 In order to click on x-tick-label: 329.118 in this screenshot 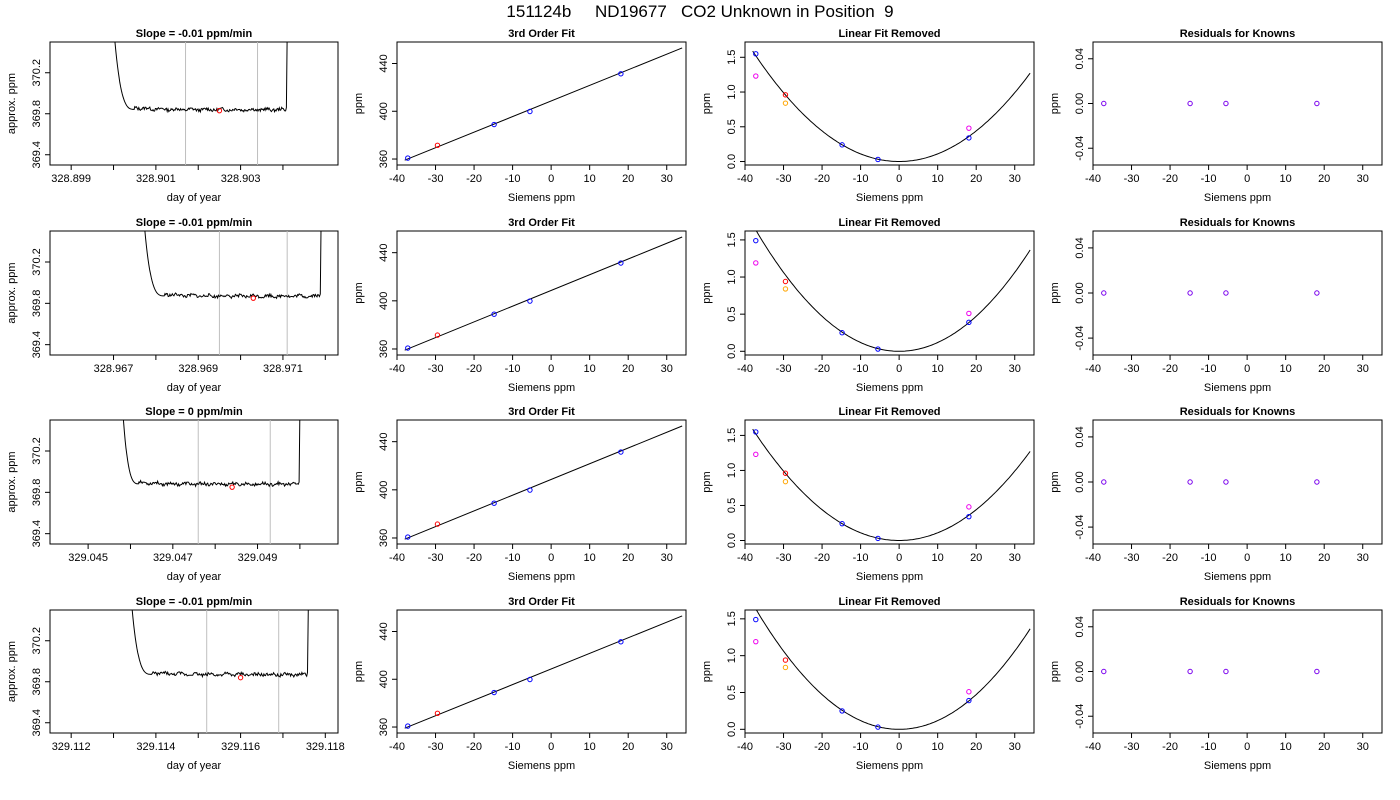, I will do `click(325, 747)`.